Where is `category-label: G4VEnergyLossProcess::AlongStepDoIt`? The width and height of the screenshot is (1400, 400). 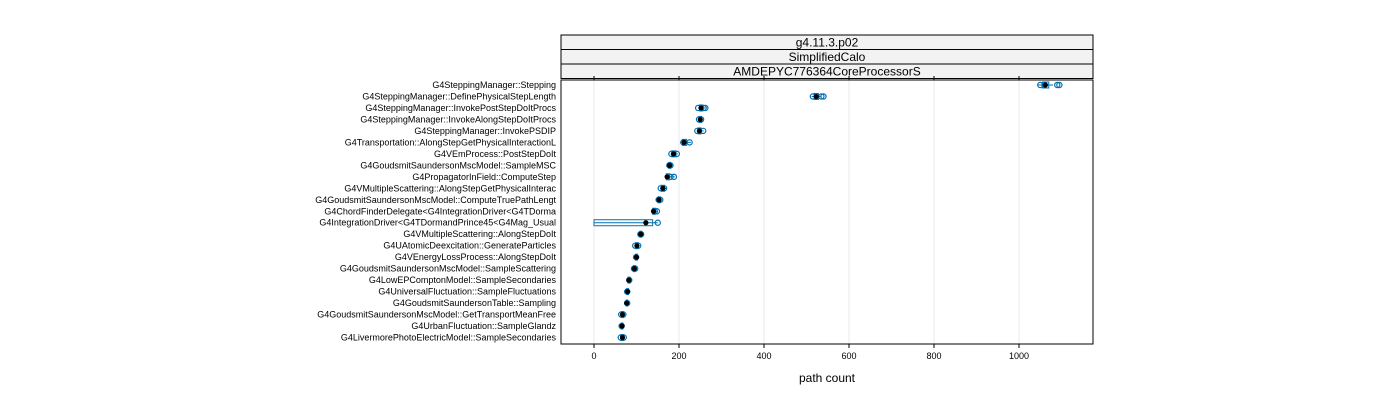
category-label: G4VEnergyLossProcess::AlongStepDoIt is located at coordinates (476, 257).